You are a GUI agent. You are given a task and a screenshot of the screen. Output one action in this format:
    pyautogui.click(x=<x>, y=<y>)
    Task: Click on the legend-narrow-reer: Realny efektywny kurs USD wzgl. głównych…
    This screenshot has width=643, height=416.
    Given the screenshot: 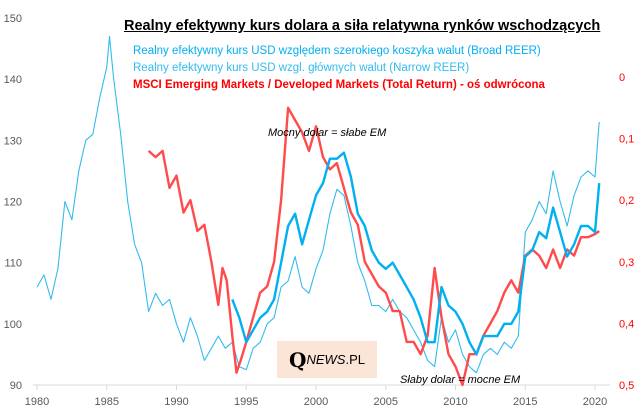 What is the action you would take?
    pyautogui.click(x=301, y=68)
    